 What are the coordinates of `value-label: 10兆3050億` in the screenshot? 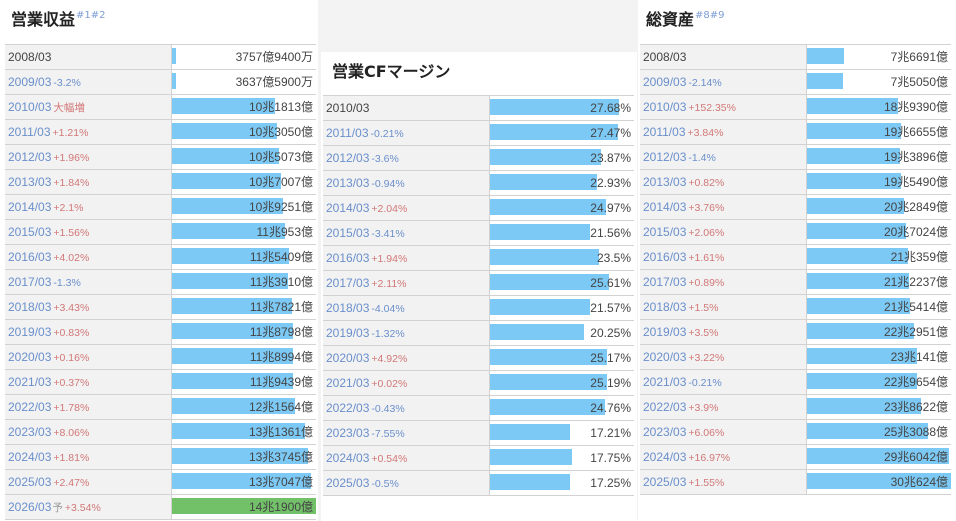 It's located at (280, 132).